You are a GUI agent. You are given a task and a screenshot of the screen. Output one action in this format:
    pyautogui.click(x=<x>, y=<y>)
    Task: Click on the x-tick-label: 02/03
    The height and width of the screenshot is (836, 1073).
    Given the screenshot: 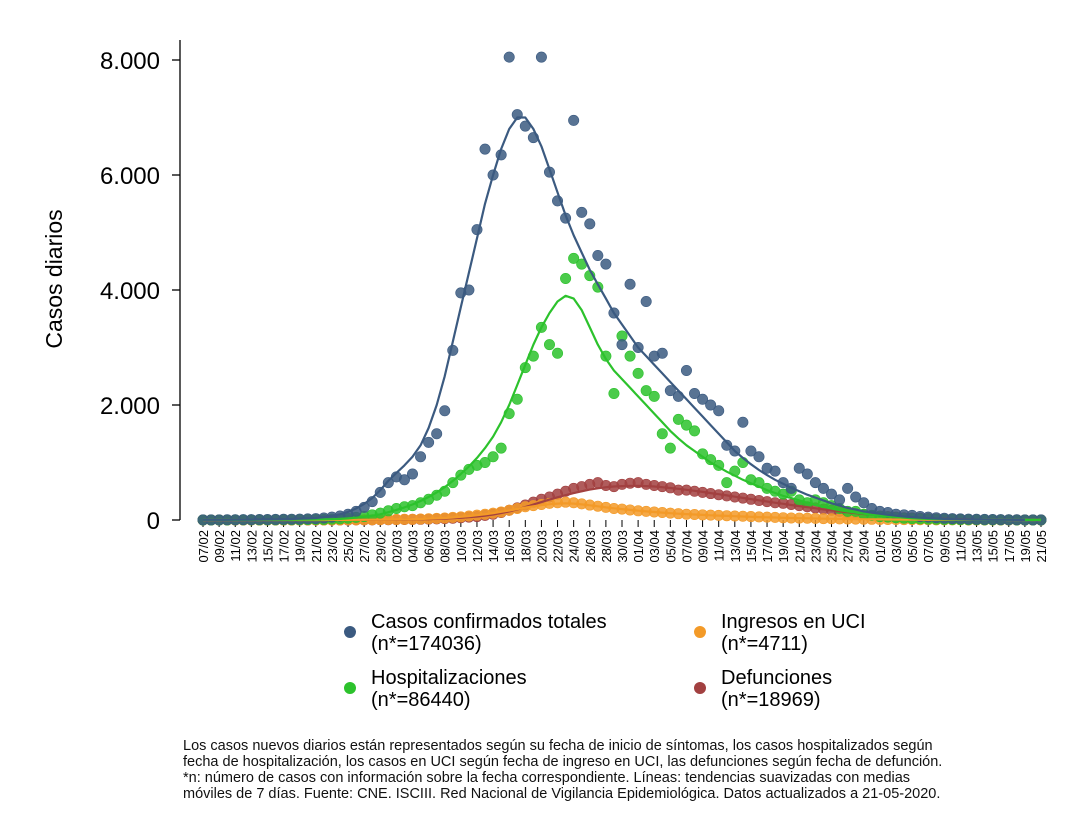 What is the action you would take?
    pyautogui.click(x=396, y=546)
    